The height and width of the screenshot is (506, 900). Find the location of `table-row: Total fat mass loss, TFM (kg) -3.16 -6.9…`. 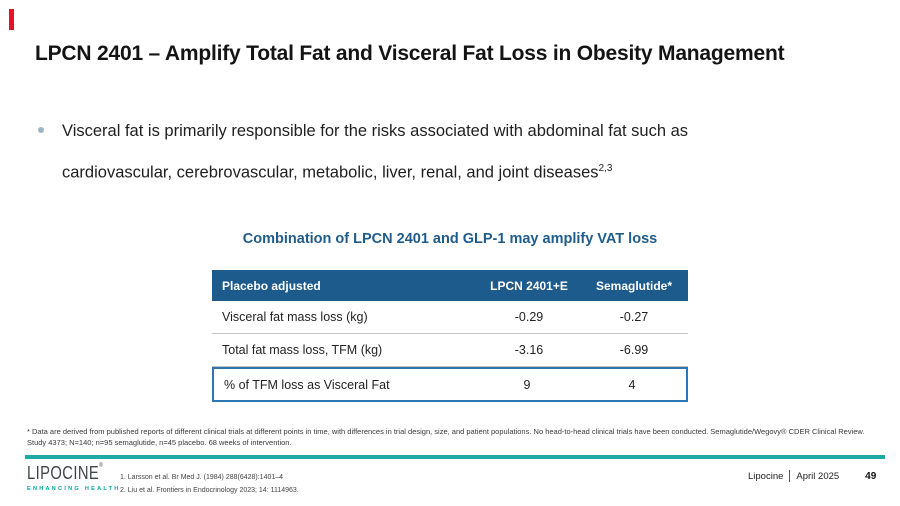

table-row: Total fat mass loss, TFM (kg) -3.16 -6.9… is located at coordinates (450, 350).